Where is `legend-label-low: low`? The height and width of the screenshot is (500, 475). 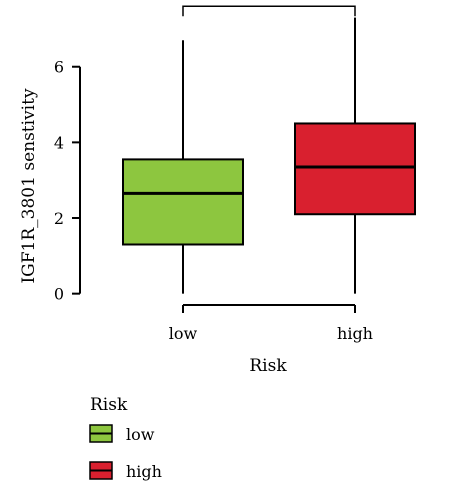 legend-label-low: low is located at coordinates (140, 434).